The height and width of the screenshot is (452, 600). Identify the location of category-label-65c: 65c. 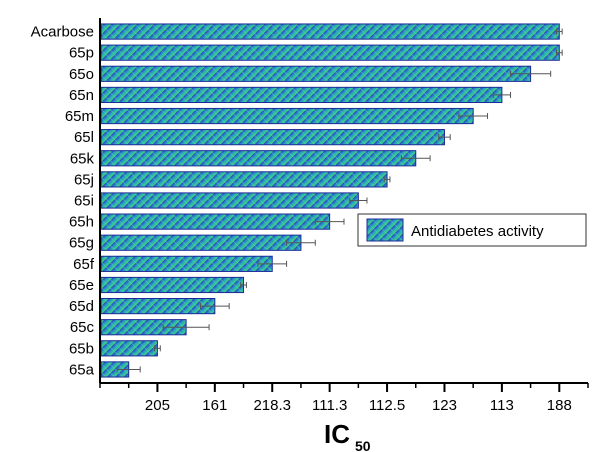
(82, 327).